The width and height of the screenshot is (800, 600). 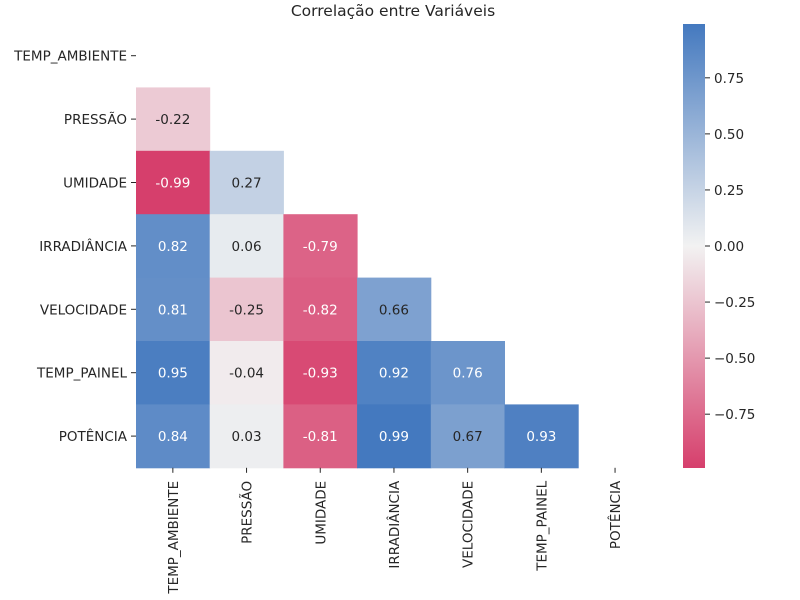 What do you see at coordinates (734, 415) in the screenshot?
I see `colorbar-tick-label: −0.75` at bounding box center [734, 415].